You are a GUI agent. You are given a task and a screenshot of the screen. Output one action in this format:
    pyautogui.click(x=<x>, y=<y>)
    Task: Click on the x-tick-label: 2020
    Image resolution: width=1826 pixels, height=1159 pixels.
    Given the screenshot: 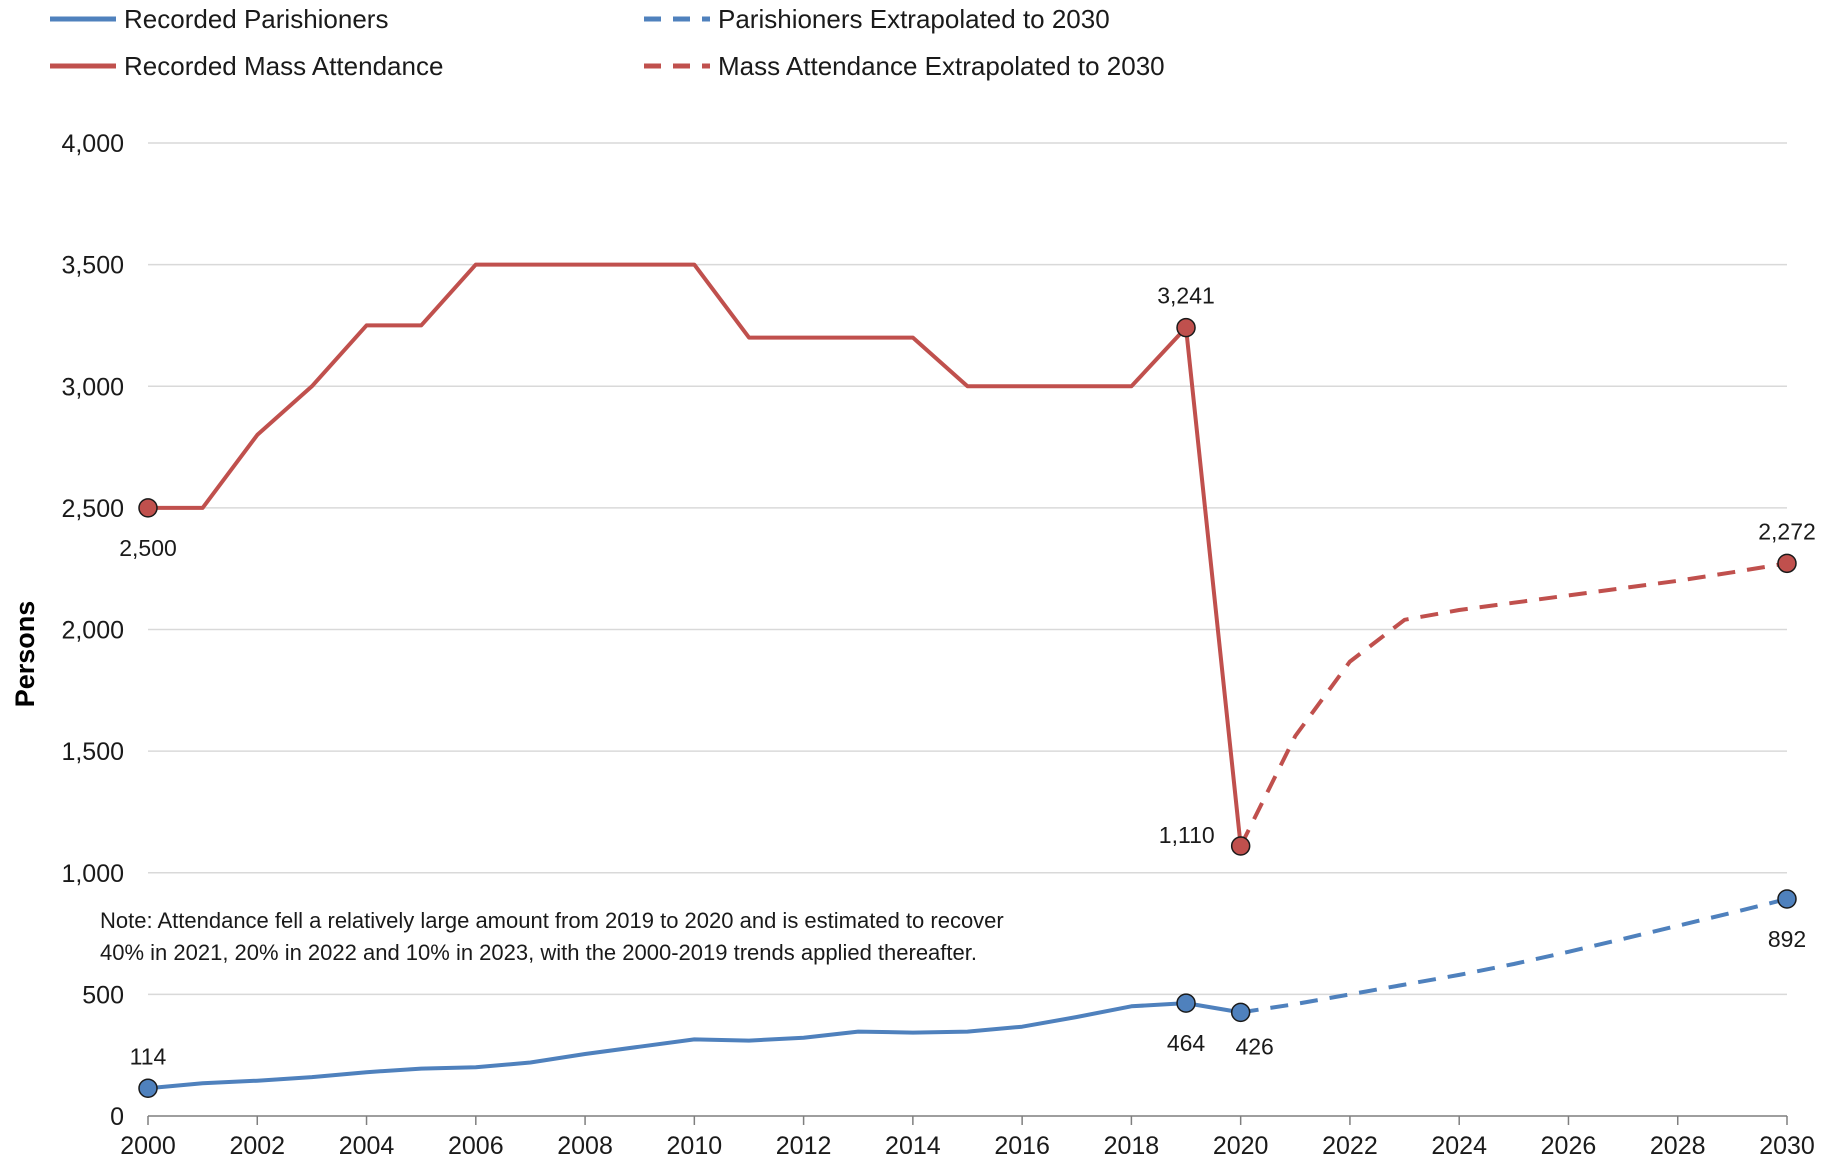 What is the action you would take?
    pyautogui.click(x=1241, y=1145)
    